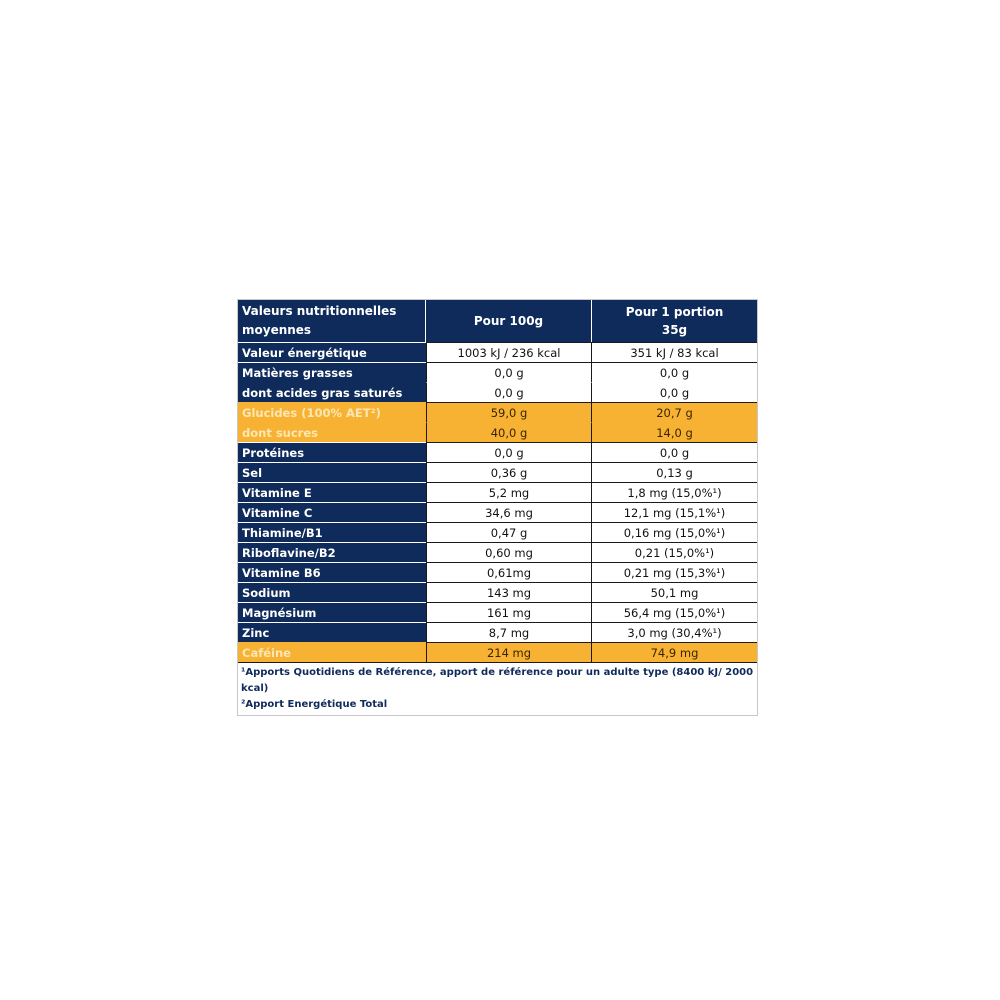 This screenshot has height=1000, width=1000. What do you see at coordinates (332, 552) in the screenshot?
I see `row-label: Riboflavine/B2` at bounding box center [332, 552].